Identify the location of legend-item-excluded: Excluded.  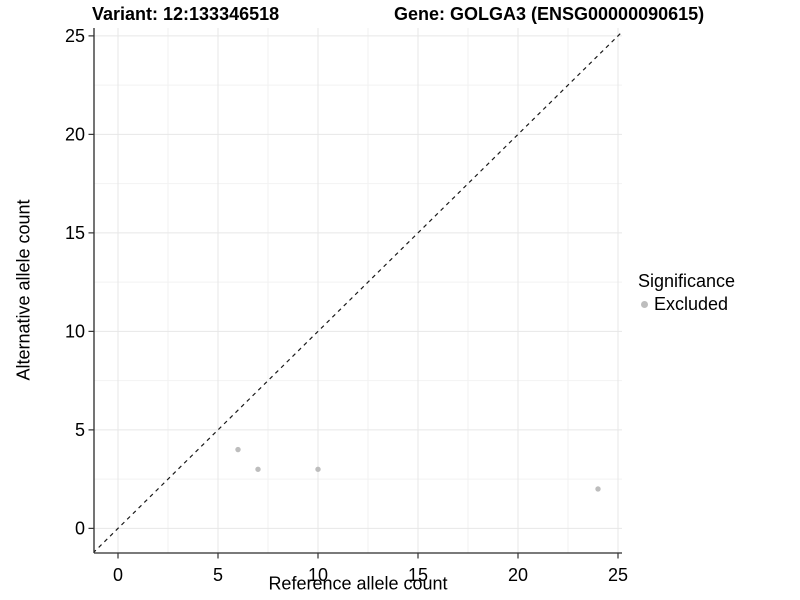
(686, 304).